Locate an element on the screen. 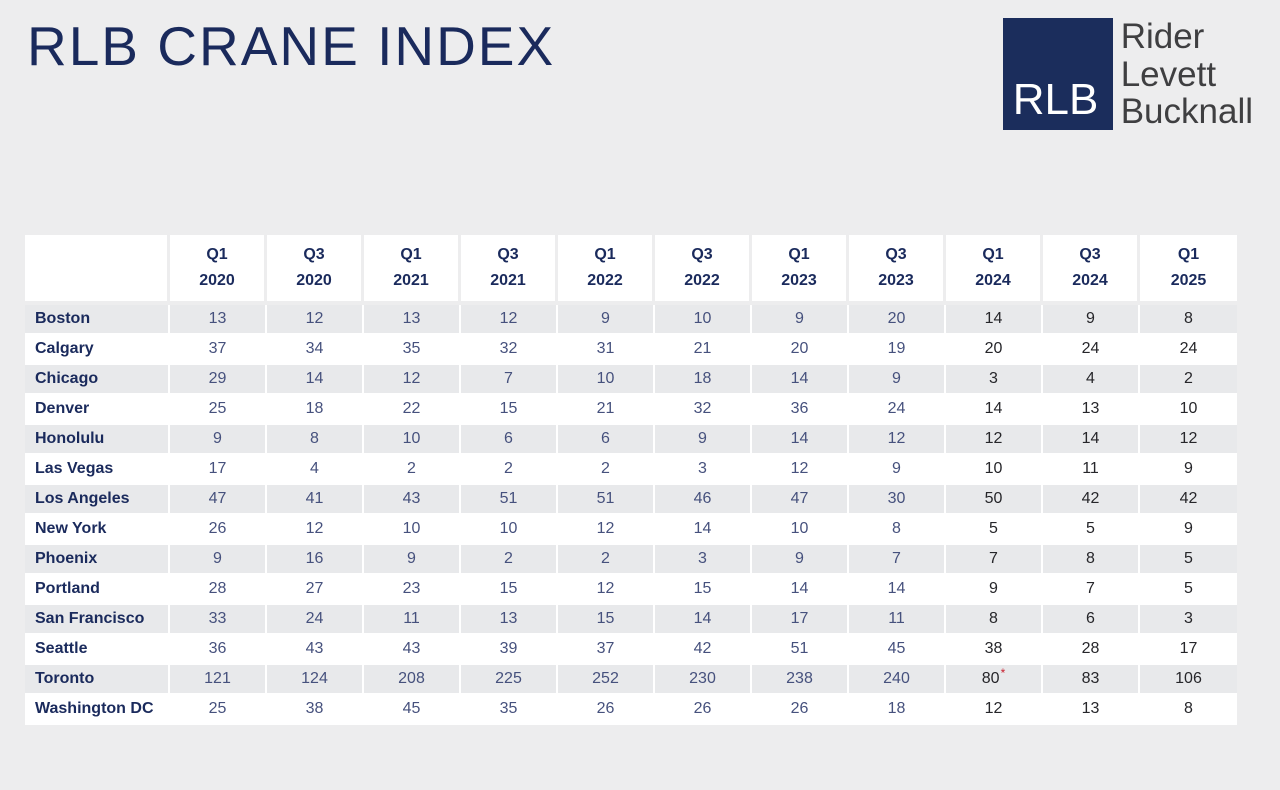 The height and width of the screenshot is (790, 1280). value-cell: 35 is located at coordinates (509, 710).